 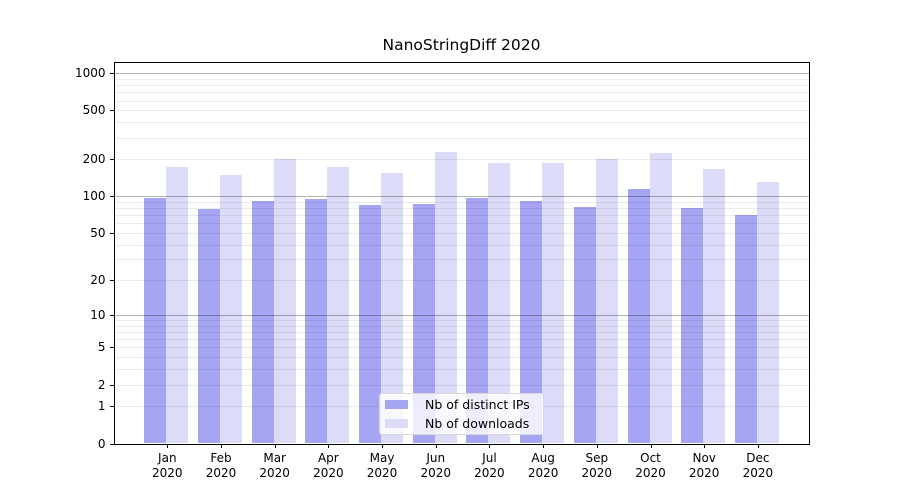 What do you see at coordinates (436, 465) in the screenshot?
I see `x-tick-label-jun: Jun 2020` at bounding box center [436, 465].